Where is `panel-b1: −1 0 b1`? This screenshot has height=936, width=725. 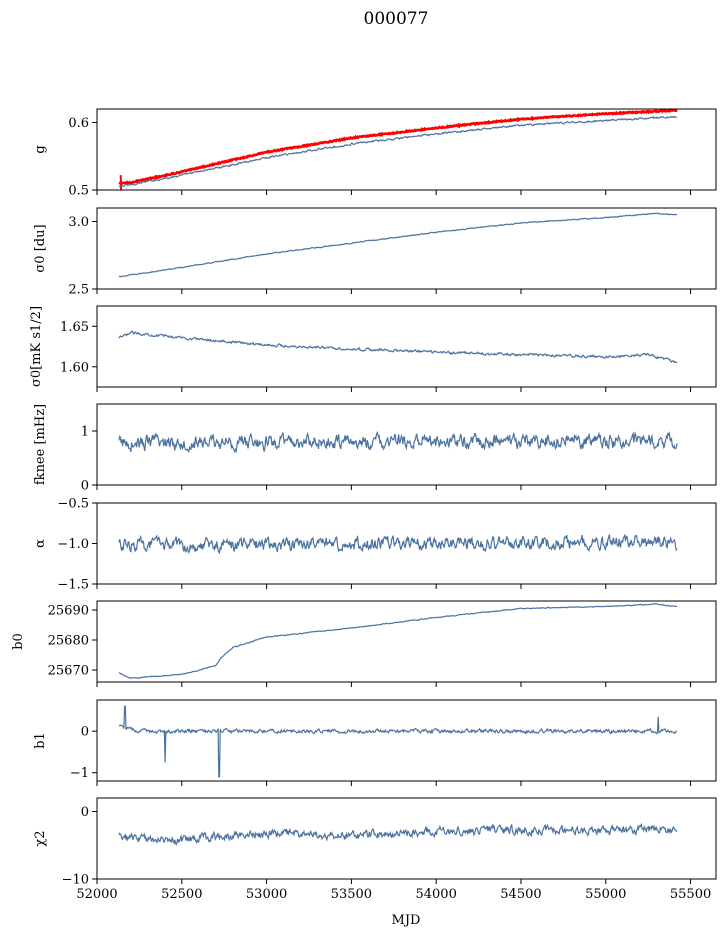
panel-b1: −1 0 b1 is located at coordinates (375, 742).